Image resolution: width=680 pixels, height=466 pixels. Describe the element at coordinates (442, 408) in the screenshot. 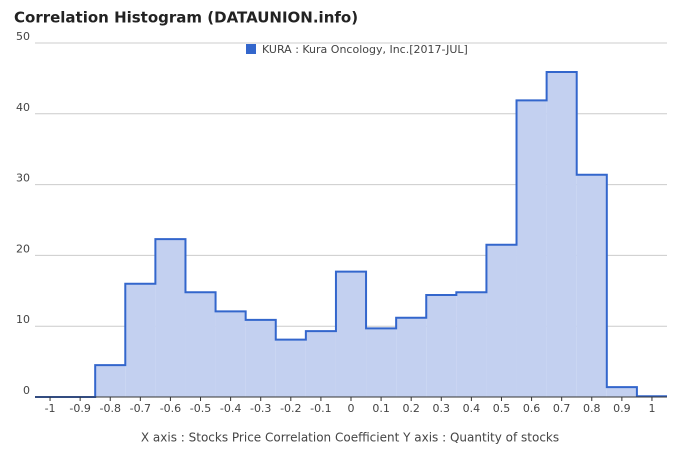

I see `x-tick-label: 0.3` at that location.